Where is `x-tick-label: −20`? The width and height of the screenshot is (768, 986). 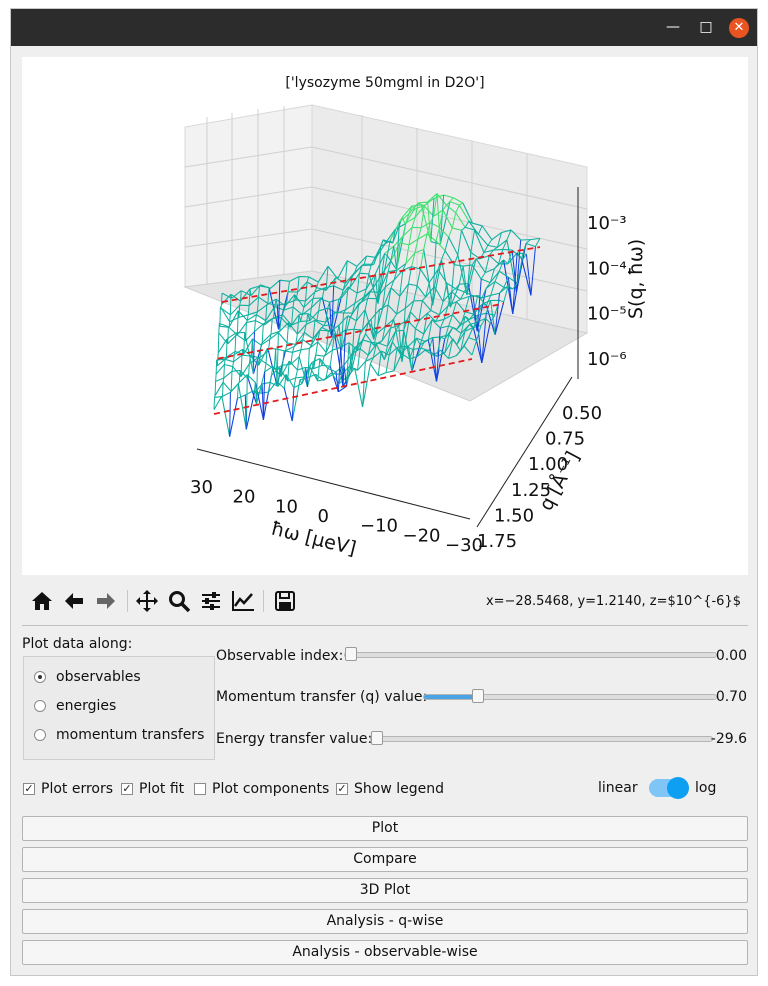 x-tick-label: −20 is located at coordinates (422, 535).